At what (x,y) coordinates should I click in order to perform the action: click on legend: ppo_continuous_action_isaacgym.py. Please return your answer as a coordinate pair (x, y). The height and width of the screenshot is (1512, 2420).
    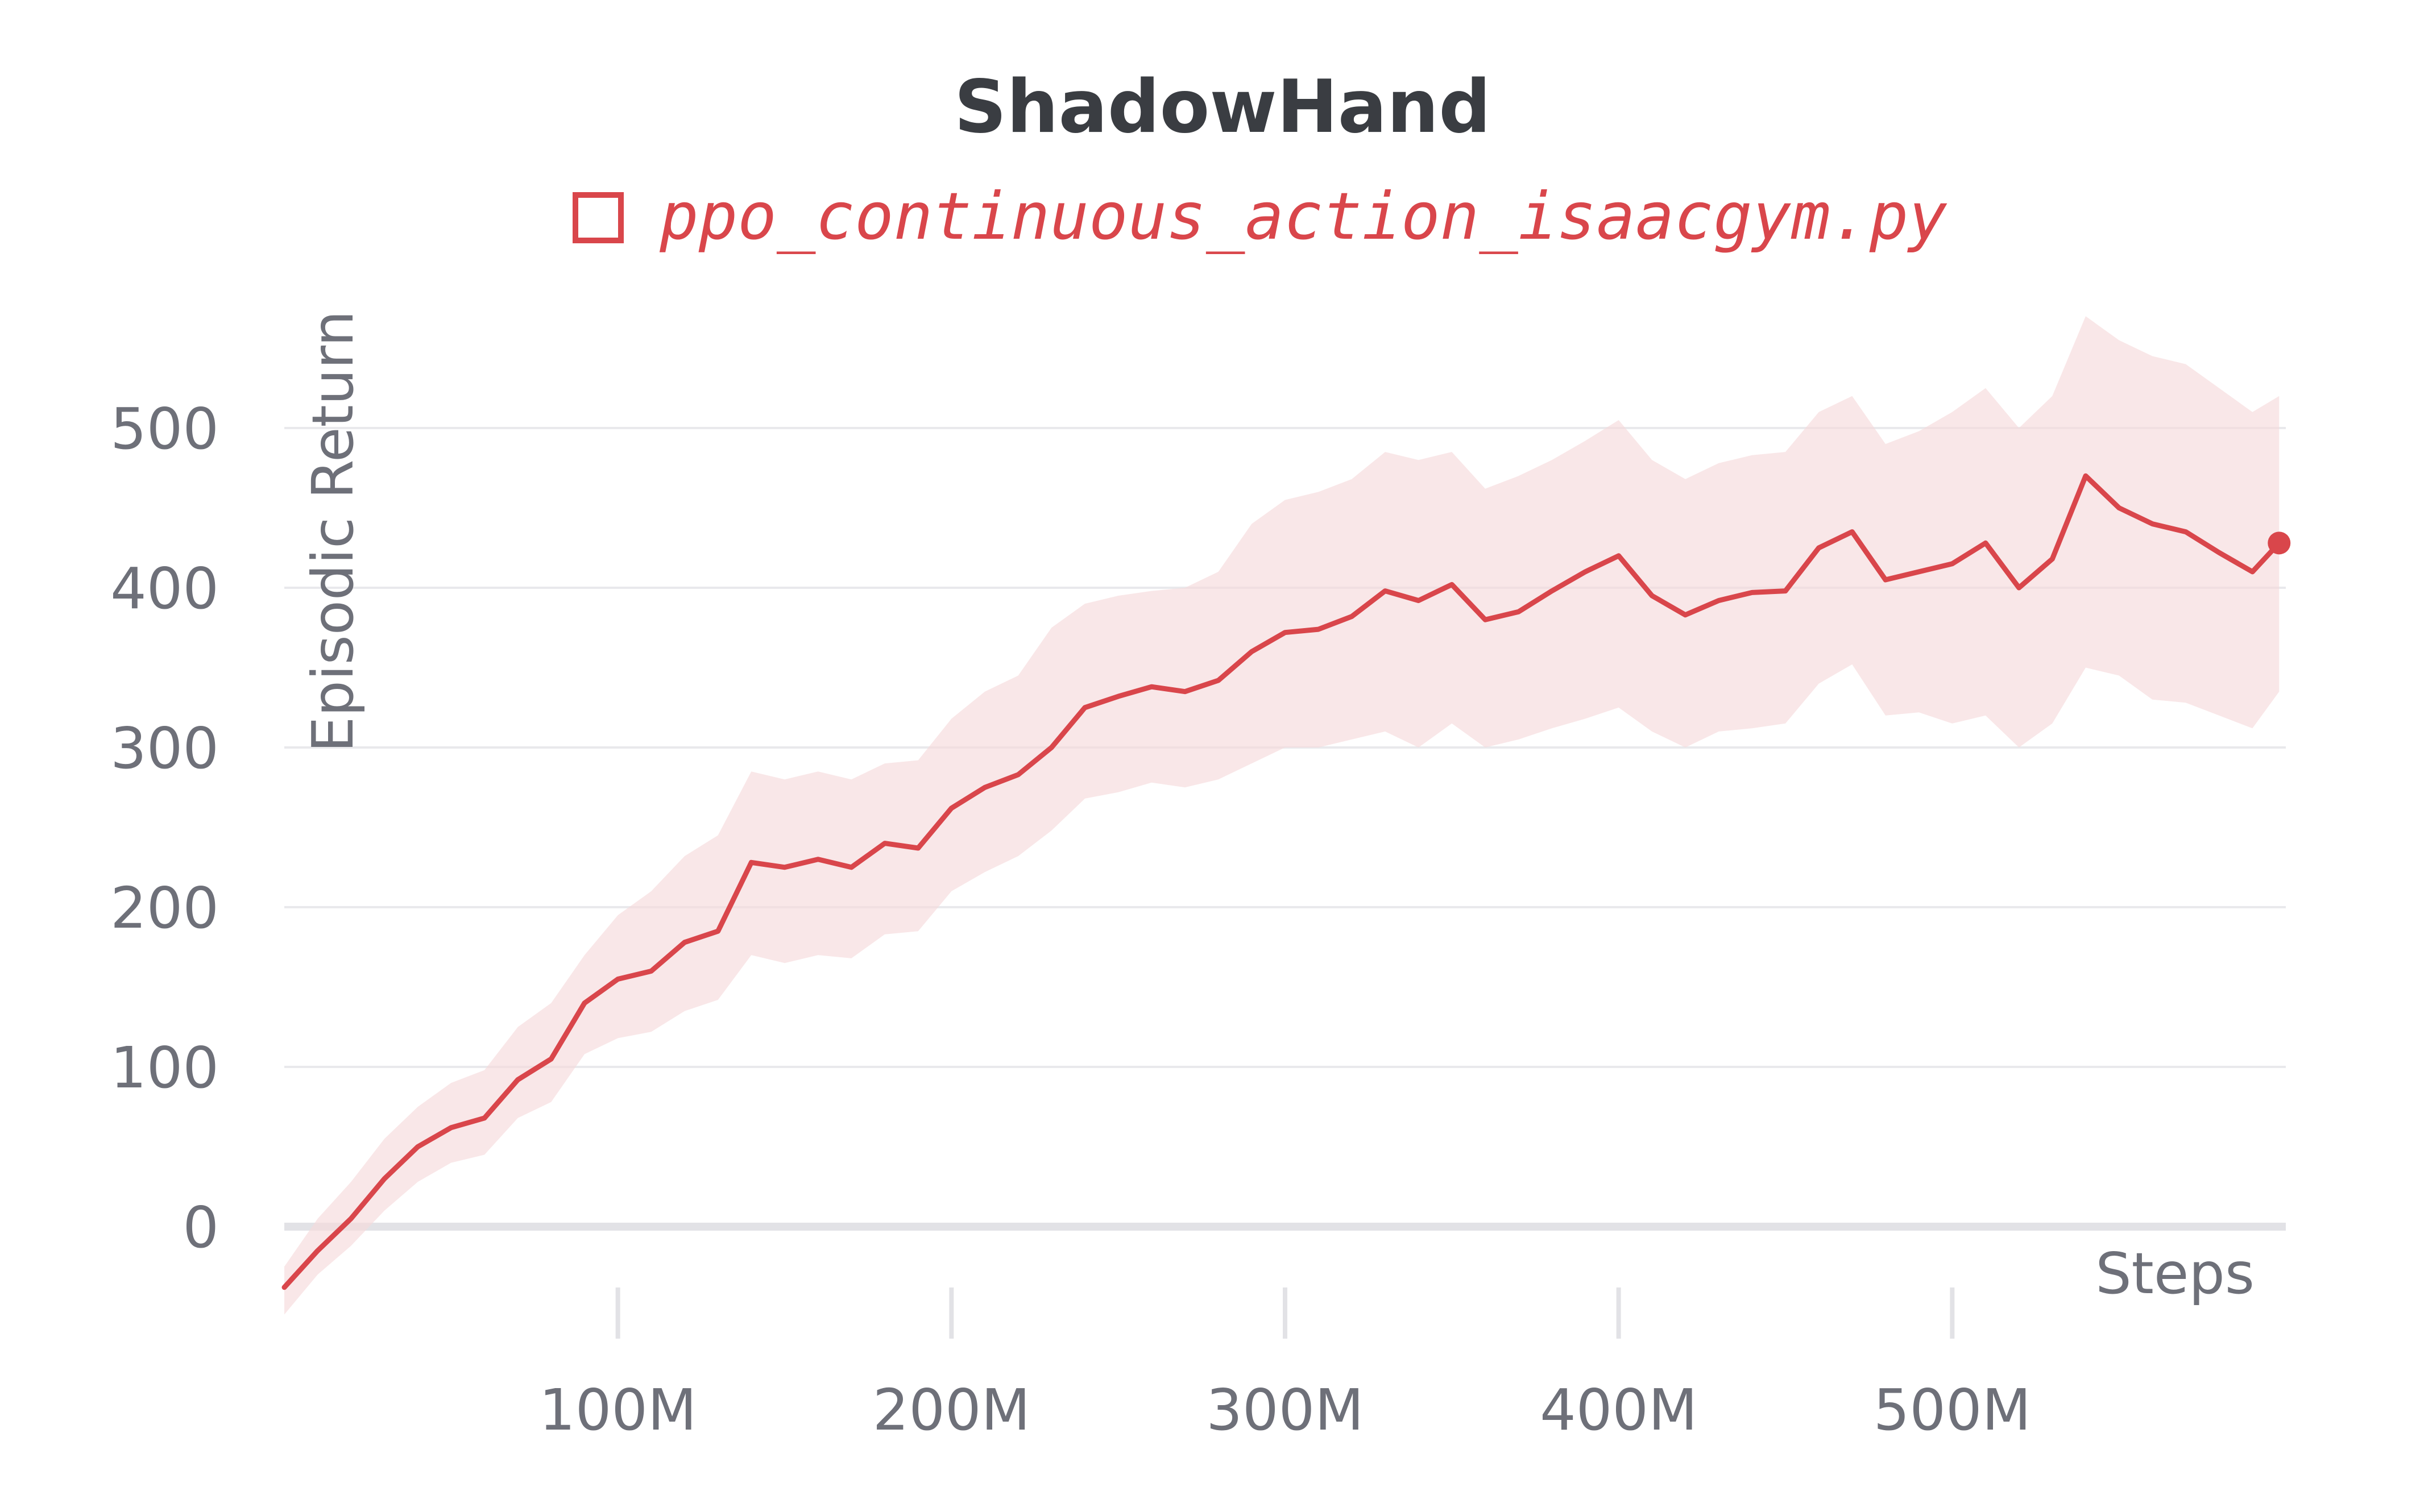
    Looking at the image, I should click on (1260, 216).